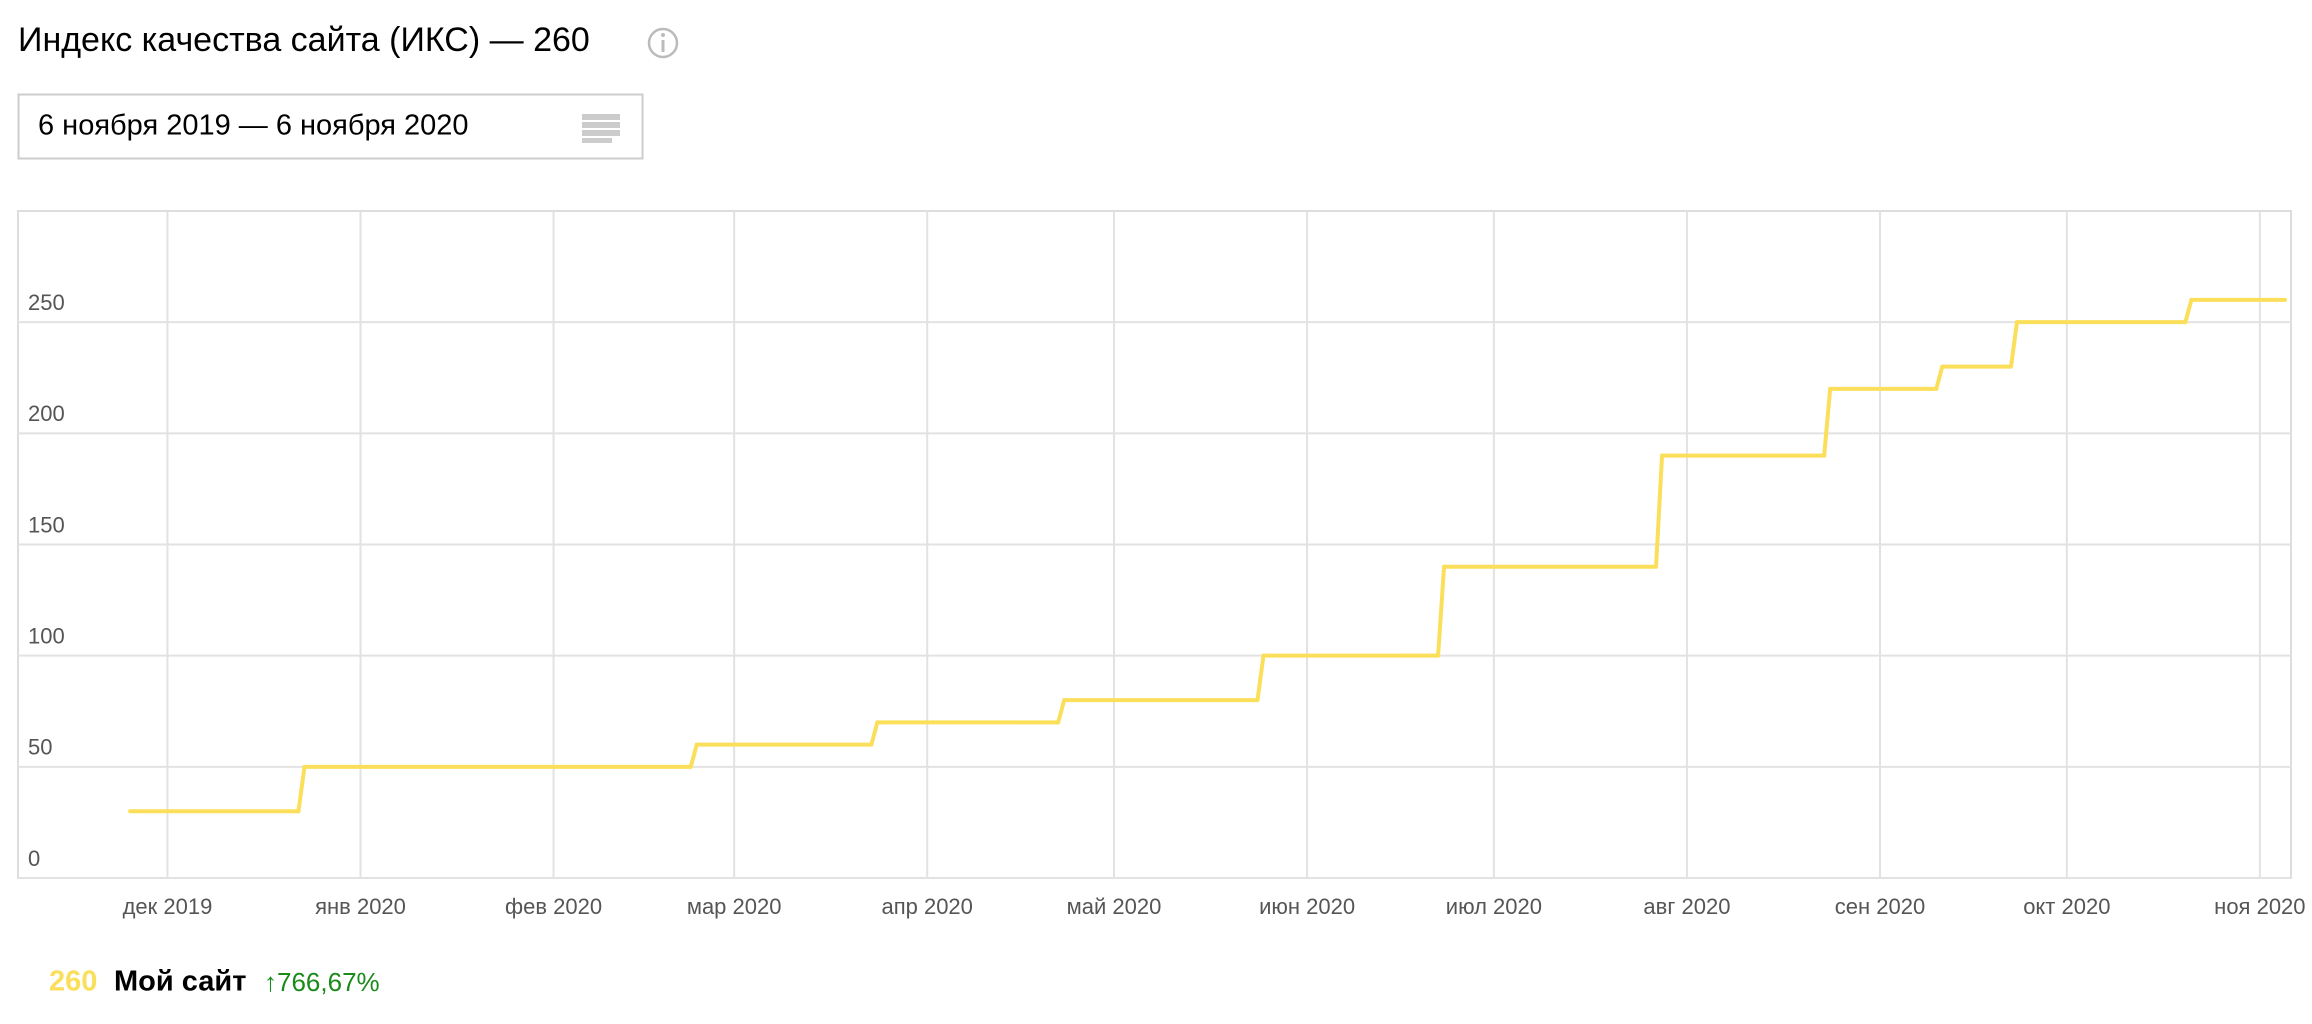 This screenshot has width=2312, height=1024. Describe the element at coordinates (2066, 906) in the screenshot. I see `x-tick-label: окт 2020` at that location.